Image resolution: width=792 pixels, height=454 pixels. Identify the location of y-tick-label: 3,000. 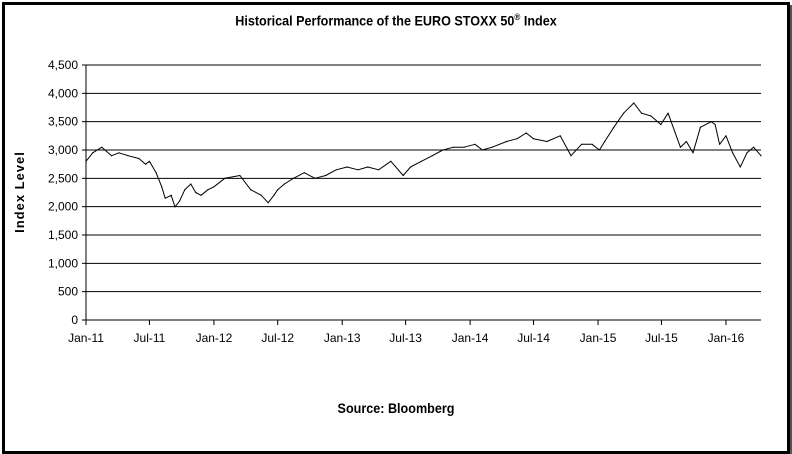
(63, 150).